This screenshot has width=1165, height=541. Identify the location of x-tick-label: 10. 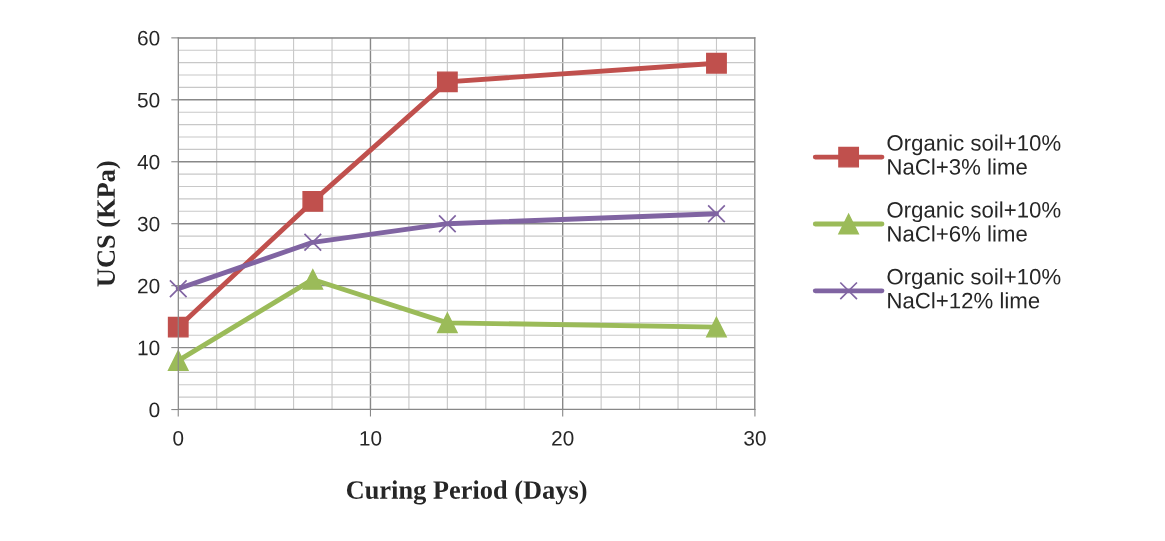
(371, 438).